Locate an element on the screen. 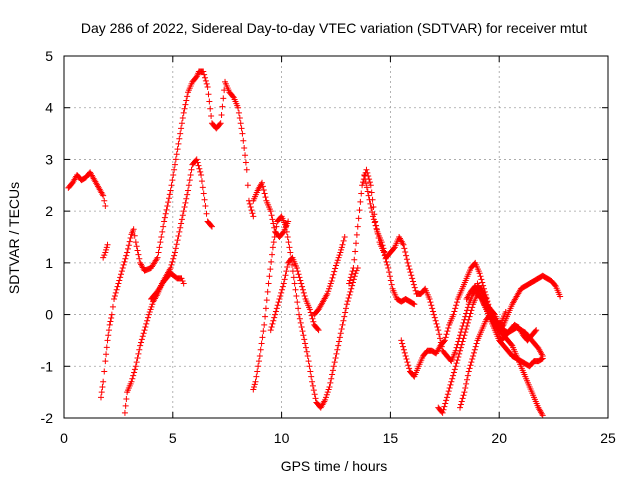 The height and width of the screenshot is (480, 640). x-tick-label: 5 is located at coordinates (173, 438).